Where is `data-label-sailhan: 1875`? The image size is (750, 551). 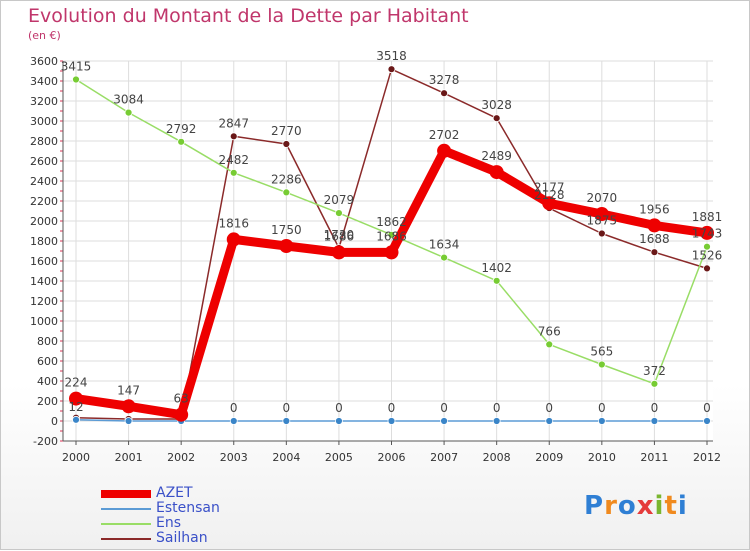
data-label-sailhan: 1875 is located at coordinates (602, 221).